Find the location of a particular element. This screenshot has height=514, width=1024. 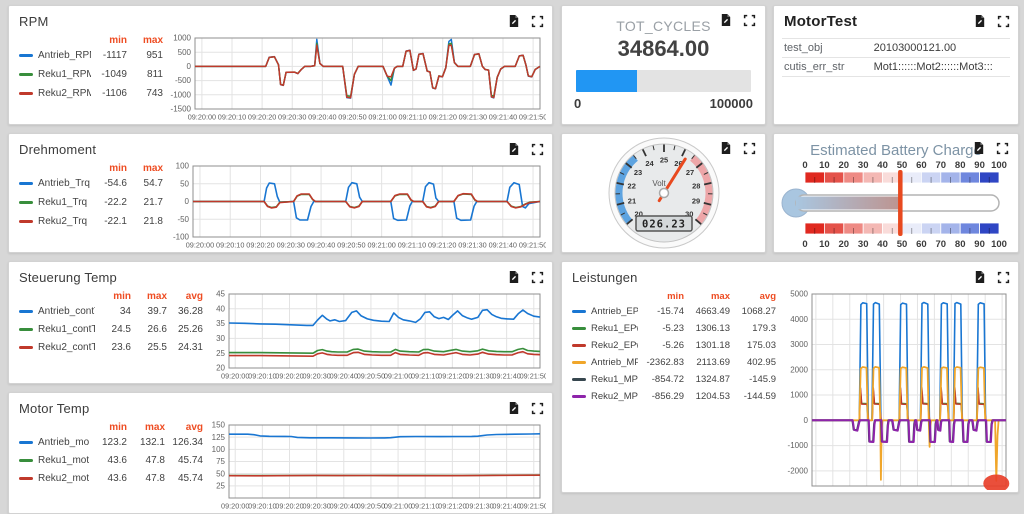

series-stat: -145.9 is located at coordinates (753, 379).